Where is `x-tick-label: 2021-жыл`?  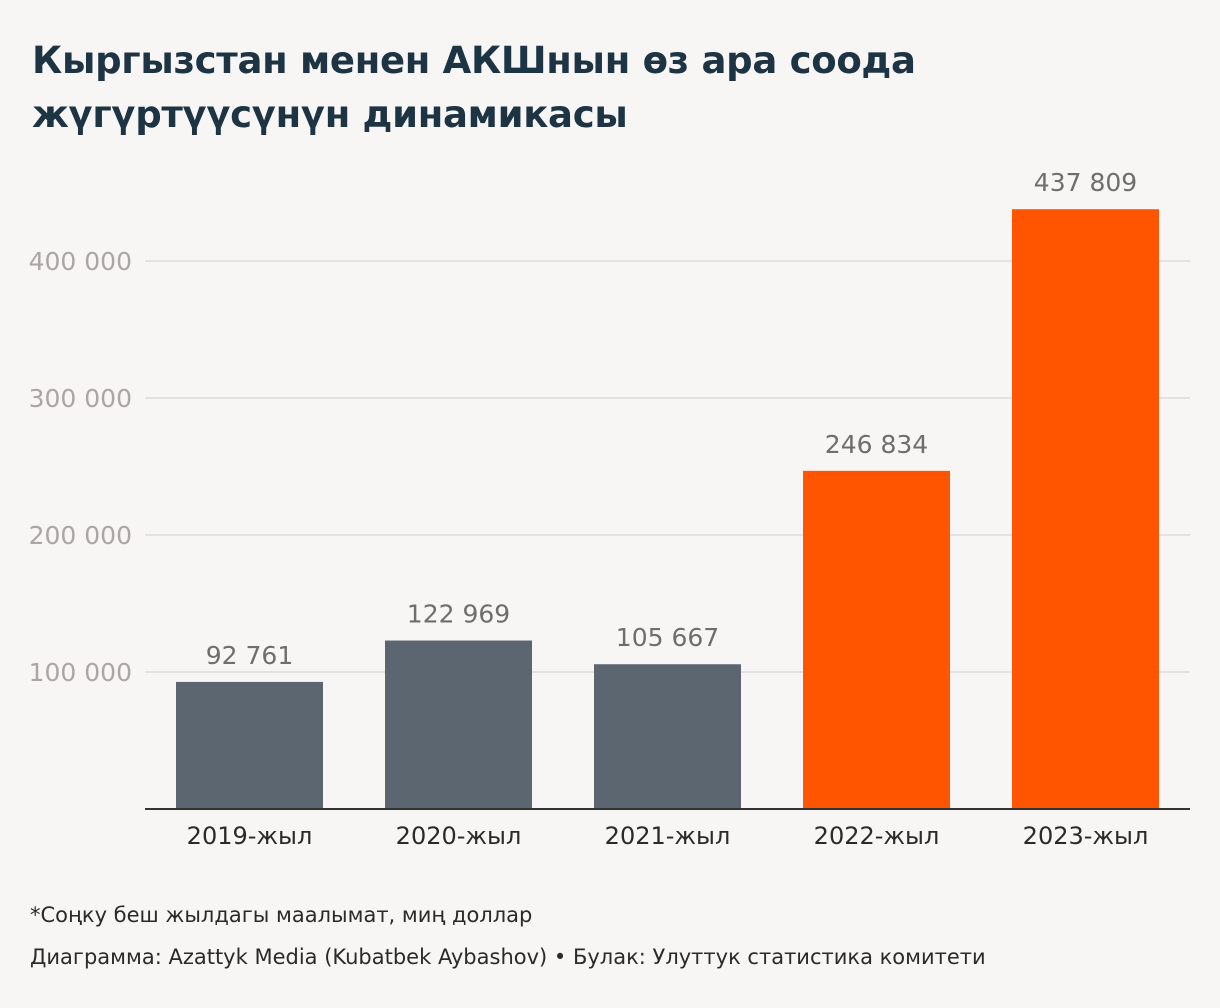 x-tick-label: 2021-жыл is located at coordinates (668, 836).